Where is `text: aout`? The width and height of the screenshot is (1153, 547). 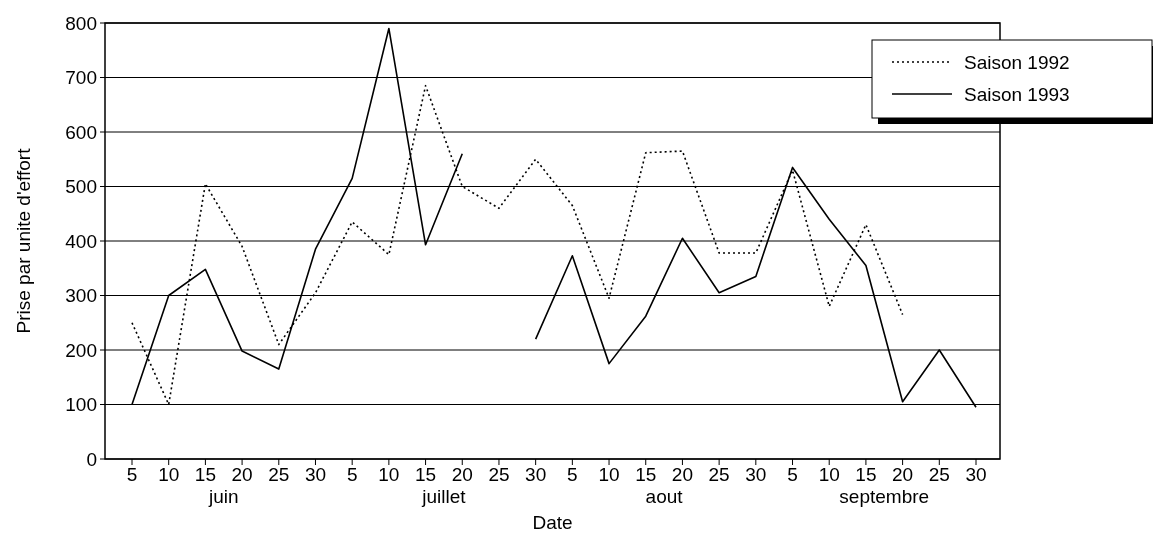
text: aout is located at coordinates (664, 496).